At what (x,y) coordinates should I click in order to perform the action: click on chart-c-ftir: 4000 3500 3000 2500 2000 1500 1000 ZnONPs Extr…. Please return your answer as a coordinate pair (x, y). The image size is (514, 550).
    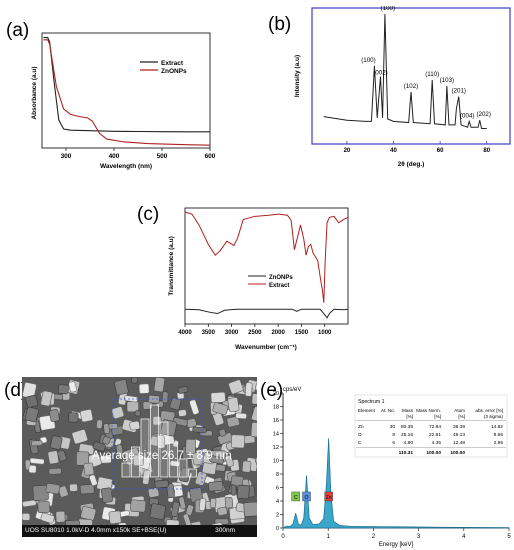
    Looking at the image, I should click on (258, 279).